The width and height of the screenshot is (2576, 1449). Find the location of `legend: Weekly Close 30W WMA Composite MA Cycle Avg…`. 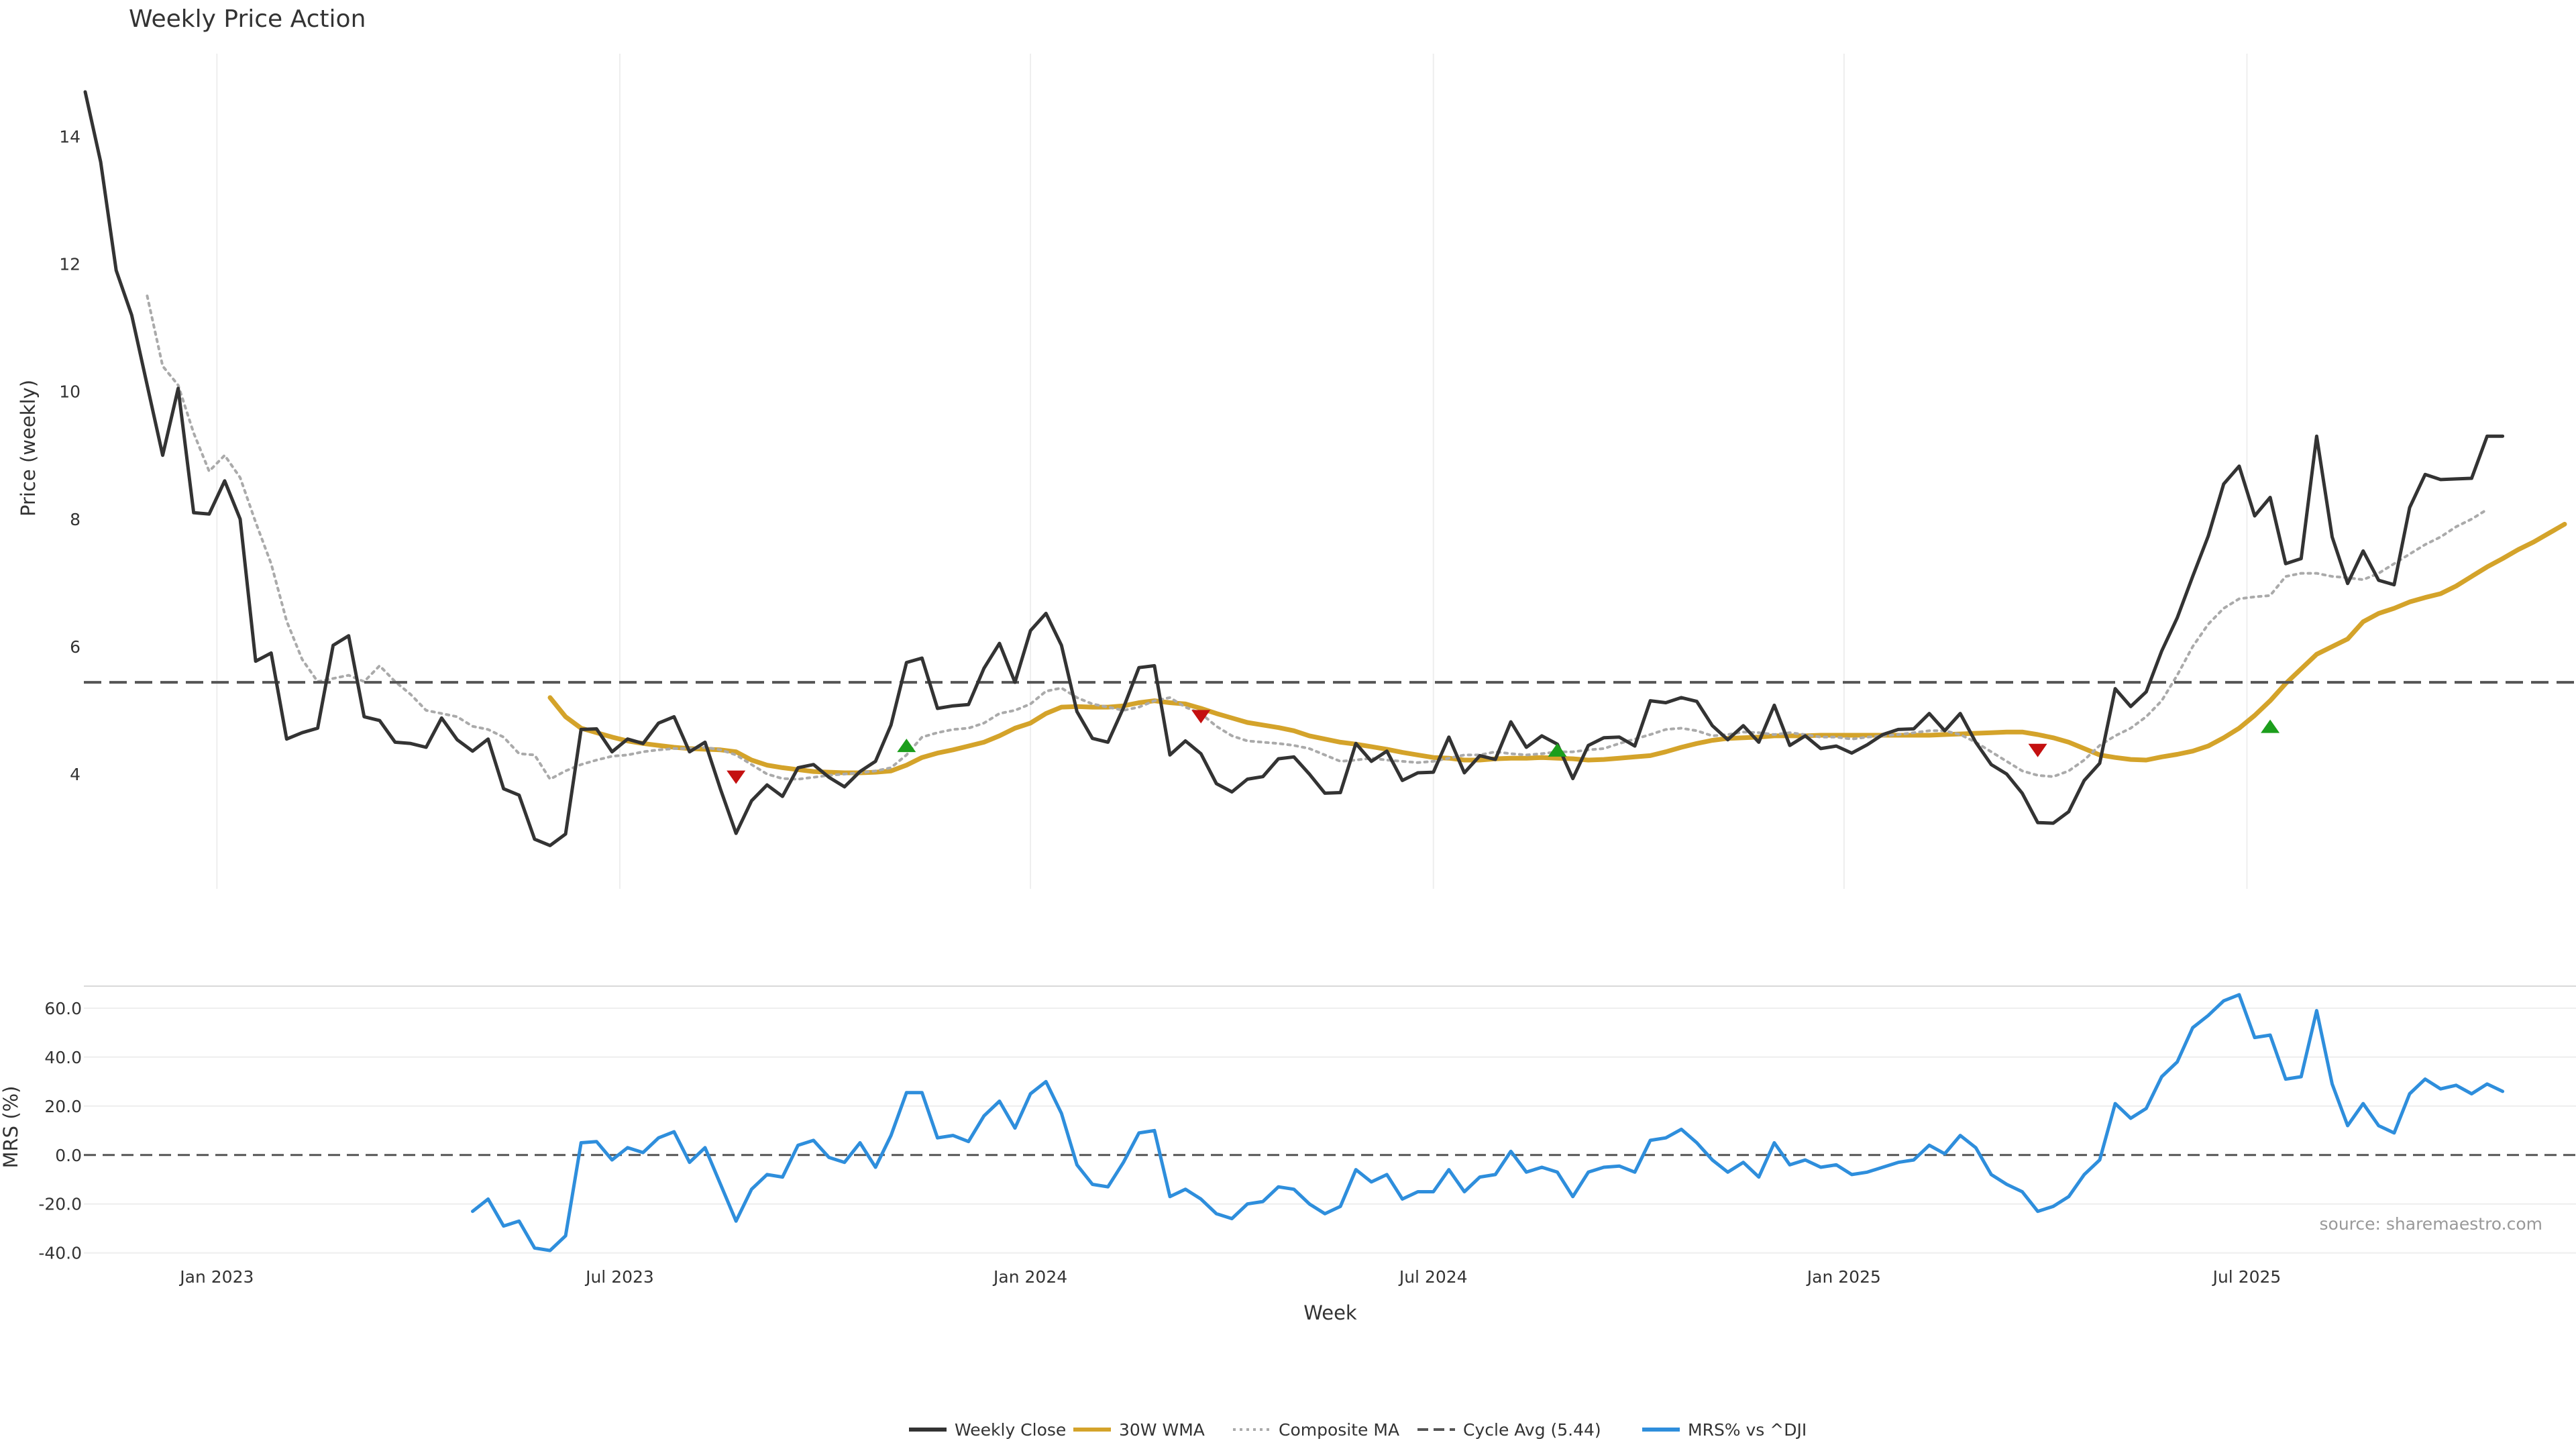

legend: Weekly Close 30W WMA Composite MA Cycle Avg… is located at coordinates (1358, 1430).